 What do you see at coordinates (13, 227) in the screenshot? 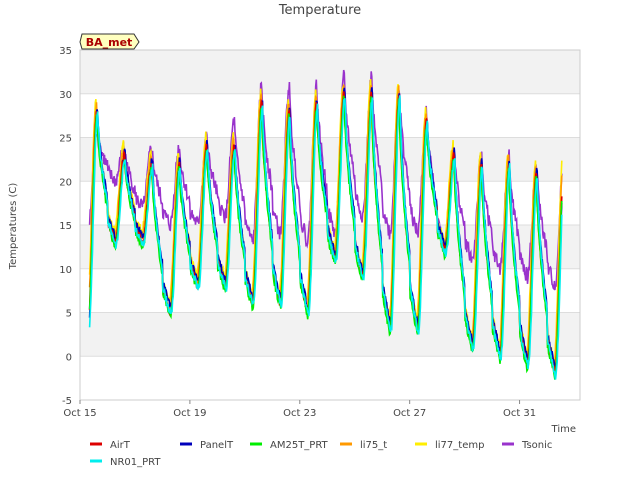
I see `y-axis-label: Temperatures (C)` at bounding box center [13, 227].